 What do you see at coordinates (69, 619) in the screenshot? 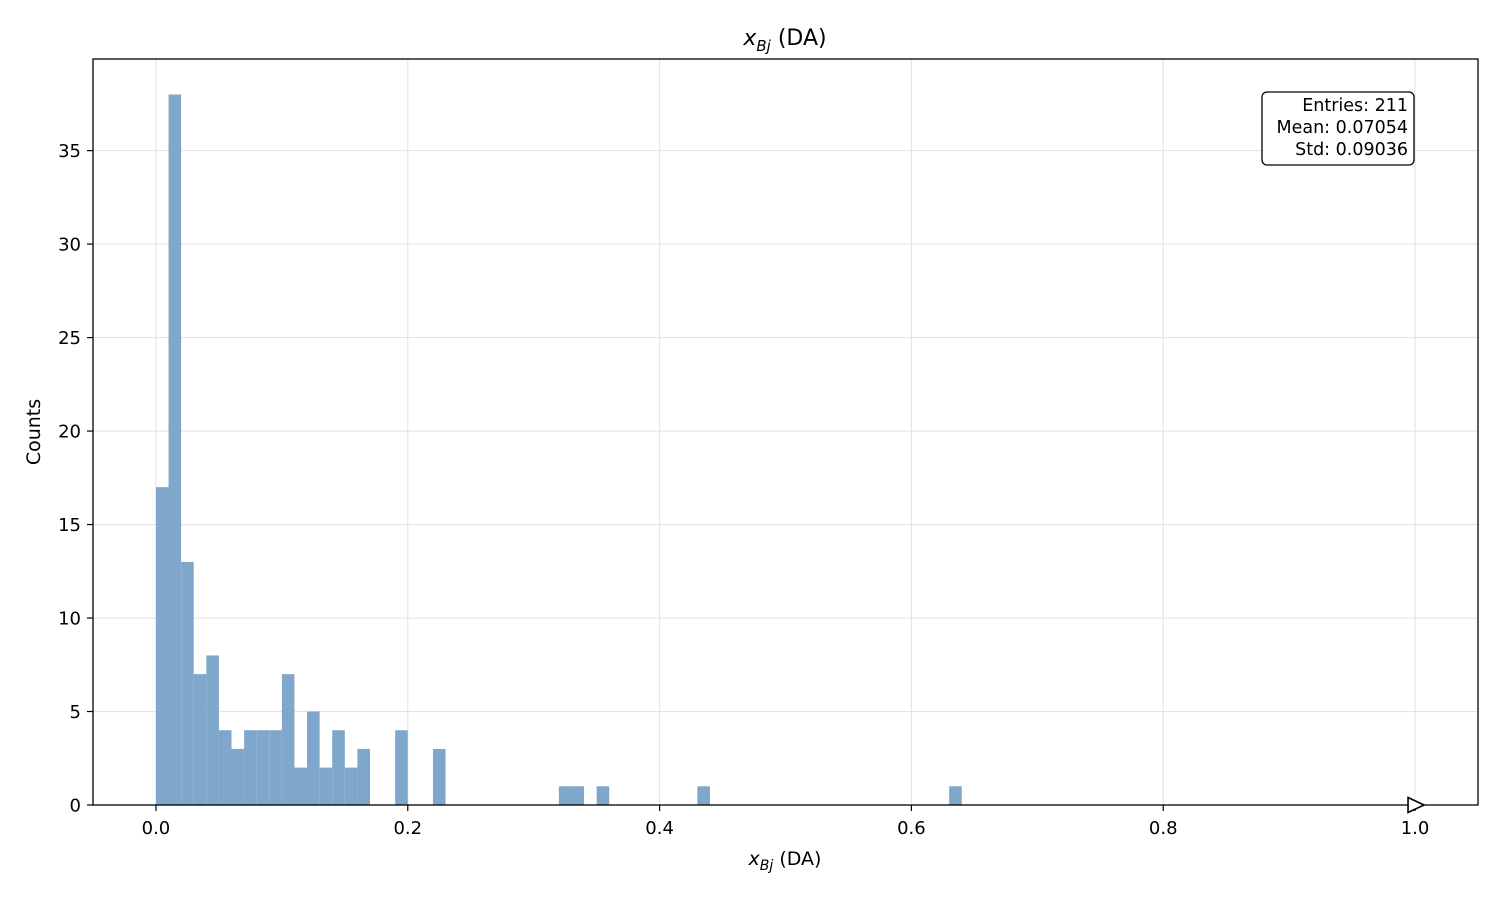
I see `y-tick-label: 10` at bounding box center [69, 619].